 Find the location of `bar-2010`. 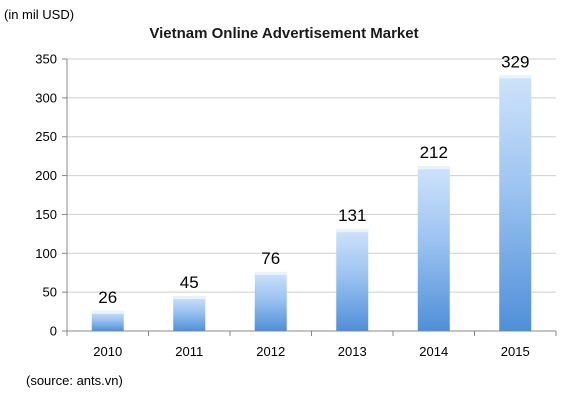

bar-2010 is located at coordinates (107, 320).